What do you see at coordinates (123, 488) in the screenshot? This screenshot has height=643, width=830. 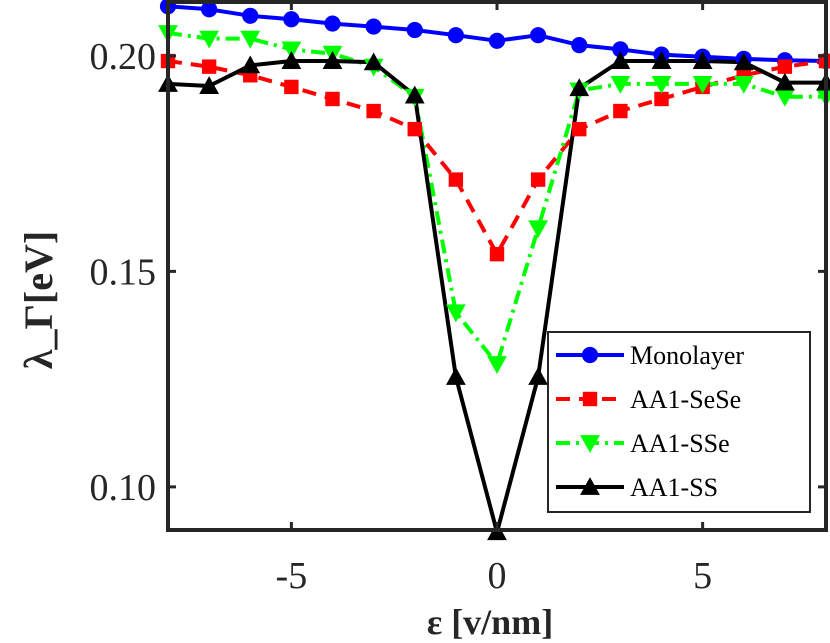 I see `y-tick-label: 0.10` at bounding box center [123, 488].